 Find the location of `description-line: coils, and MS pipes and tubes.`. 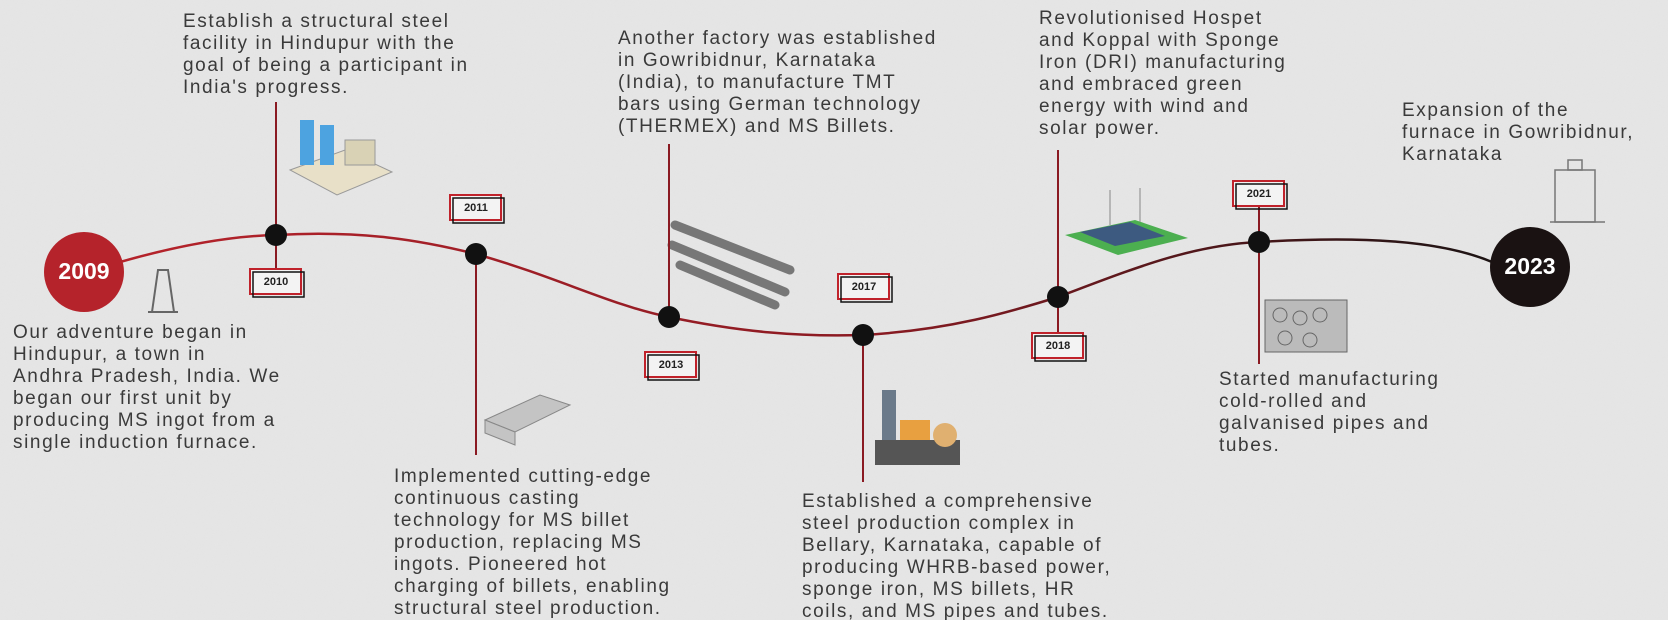

description-line: coils, and MS pipes and tubes. is located at coordinates (955, 610).